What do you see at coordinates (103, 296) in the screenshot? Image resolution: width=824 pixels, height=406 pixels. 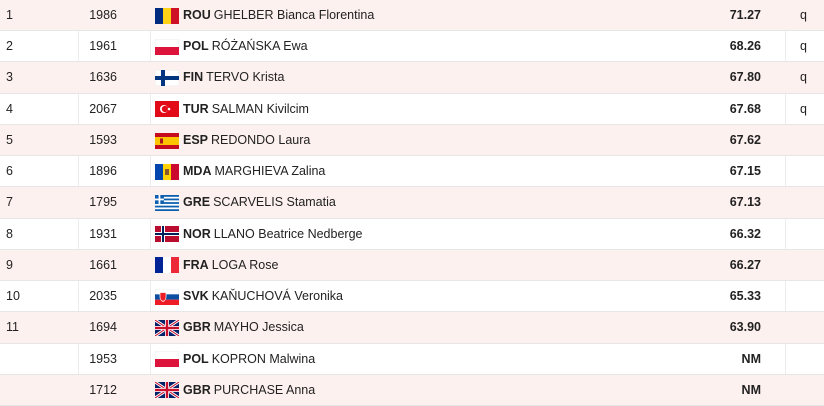 I see `bib-number: 2035` at bounding box center [103, 296].